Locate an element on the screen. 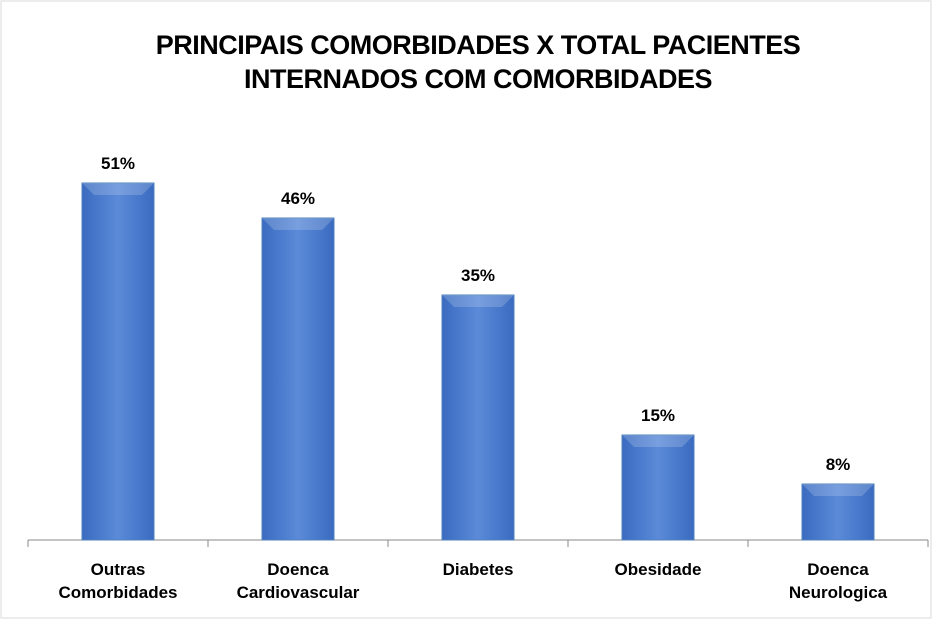 The image size is (933, 620). x-tick-label: Obesidade is located at coordinates (658, 569).